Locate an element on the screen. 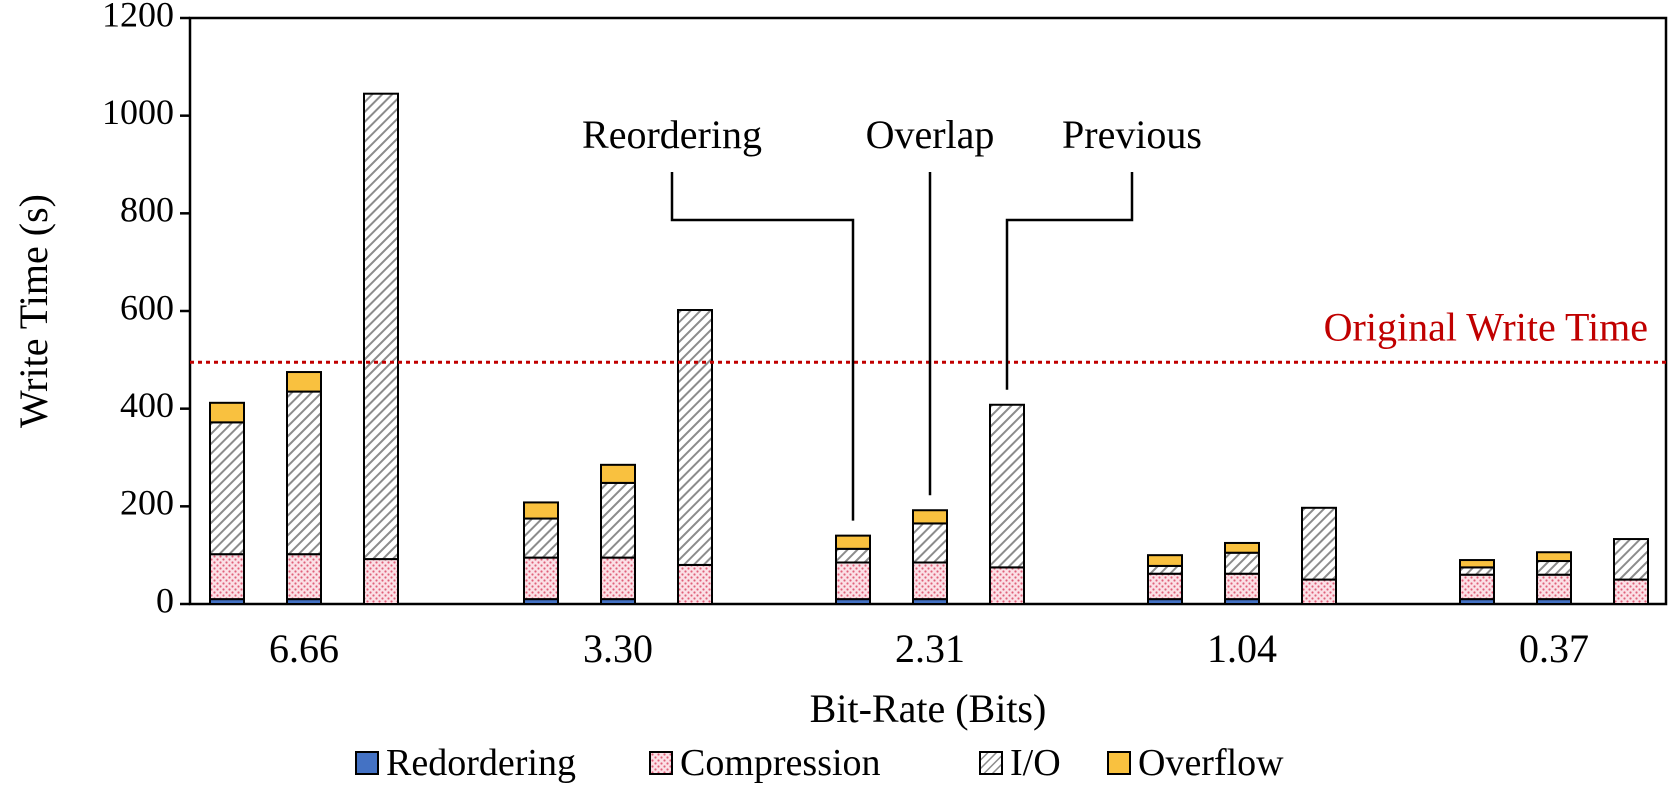  bar-segment-overflow-2-31-overlap is located at coordinates (930, 517).